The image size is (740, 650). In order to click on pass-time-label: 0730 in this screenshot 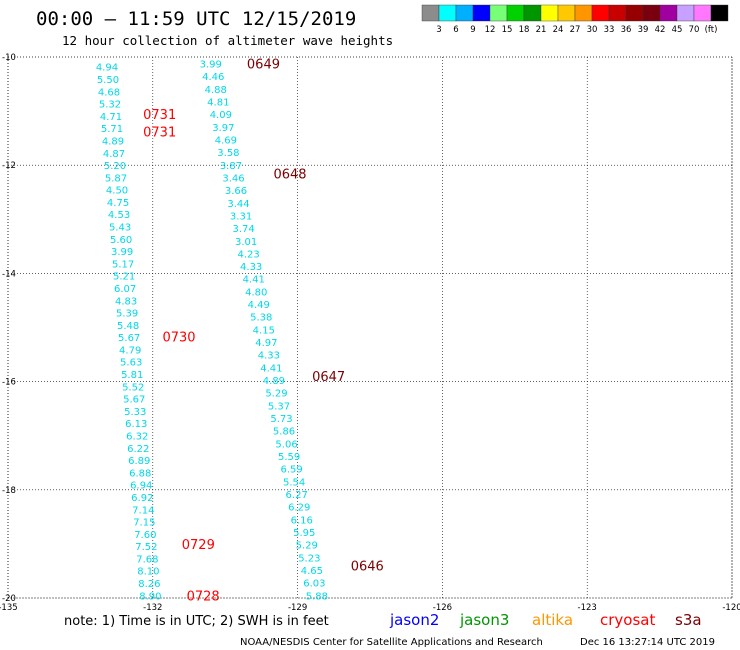, I will do `click(178, 338)`.